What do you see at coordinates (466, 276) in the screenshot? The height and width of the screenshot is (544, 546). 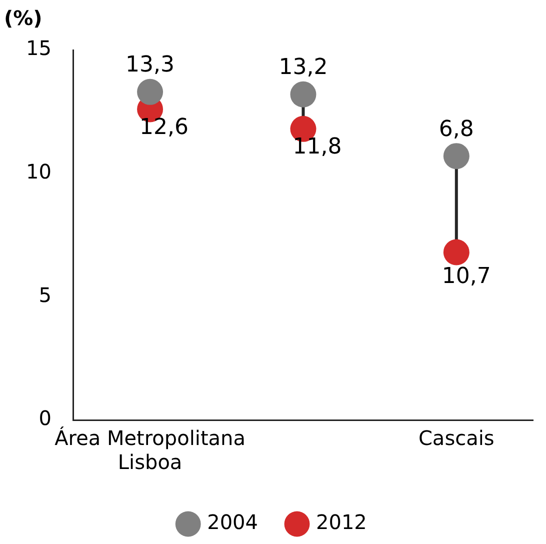 I see `annotation: 10,7` at bounding box center [466, 276].